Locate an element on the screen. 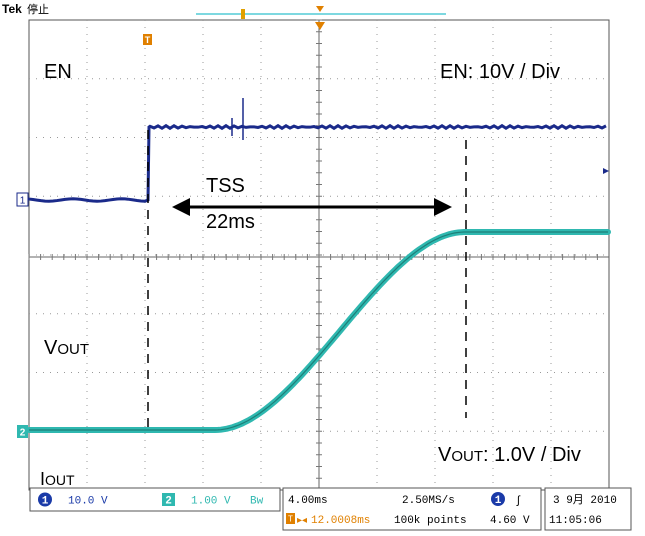 Image resolution: width=645 pixels, height=536 pixels. horizontal-position-readout: T ▸◂ 12.0008ms is located at coordinates (328, 520).